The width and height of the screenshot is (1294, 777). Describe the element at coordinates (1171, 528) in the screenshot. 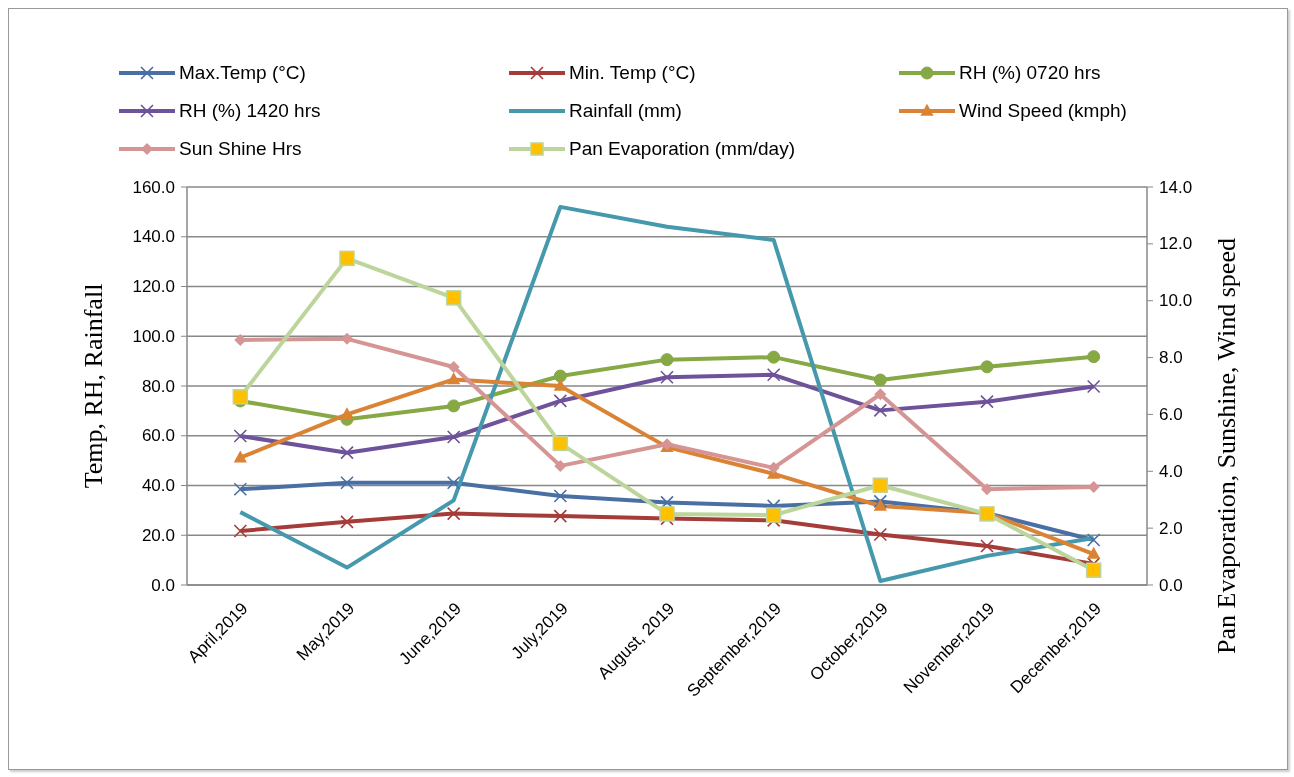

I see `y2-tick-label: 2.0` at that location.